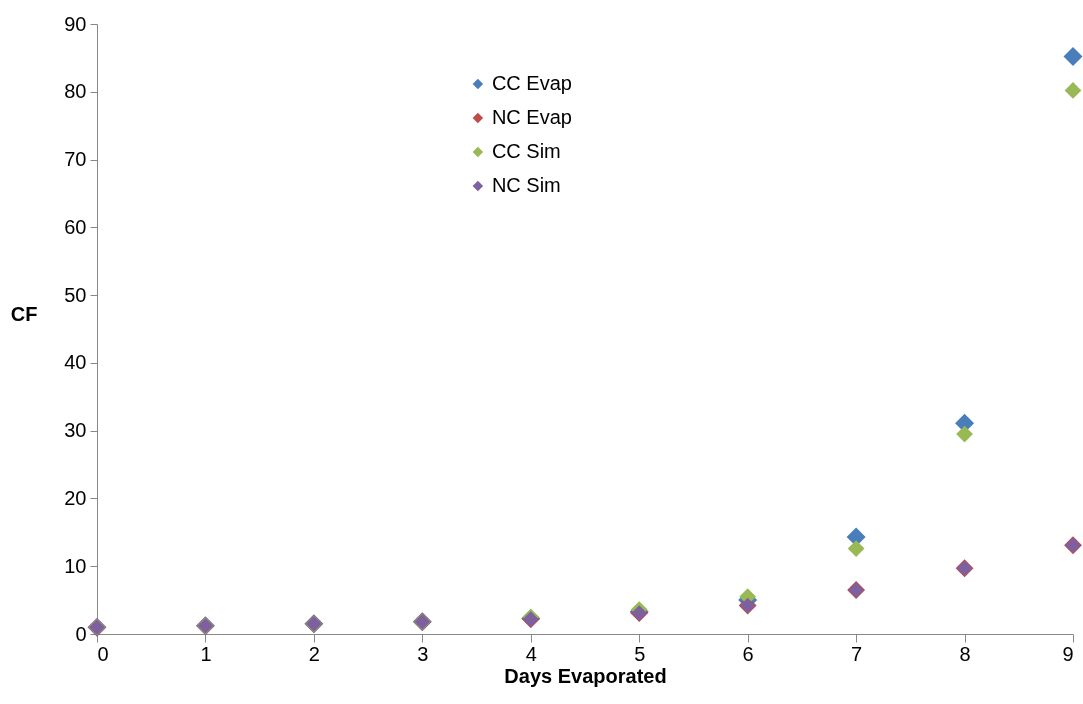  I want to click on x-tick-label: 0, so click(103, 653).